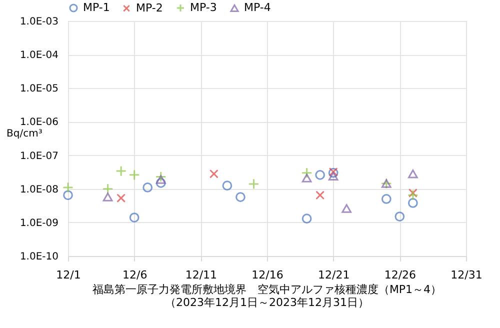 This screenshot has height=328, width=500. I want to click on legend-label: MP-2, so click(149, 7).